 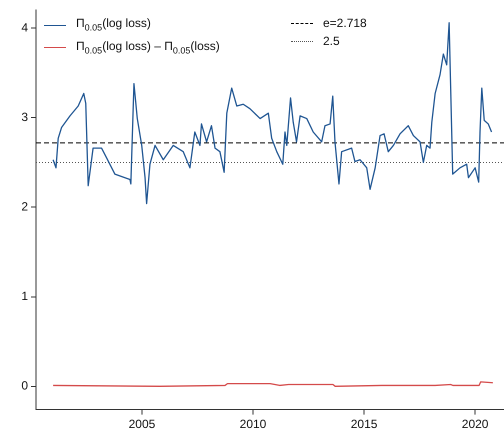 What do you see at coordinates (24, 207) in the screenshot?
I see `y-tick-label: 2` at bounding box center [24, 207].